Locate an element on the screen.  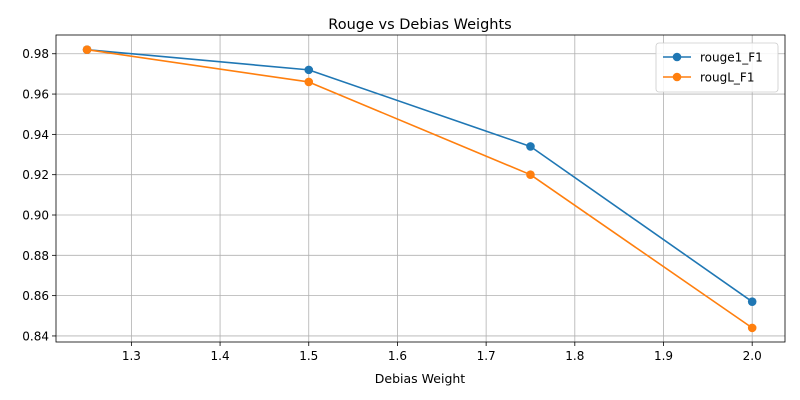
y-tick-label: 0.90 is located at coordinates (35, 216).